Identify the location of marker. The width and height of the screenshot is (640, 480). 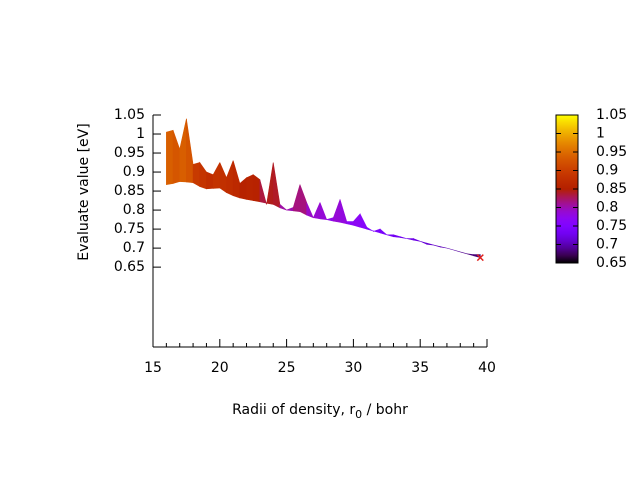
(480, 258).